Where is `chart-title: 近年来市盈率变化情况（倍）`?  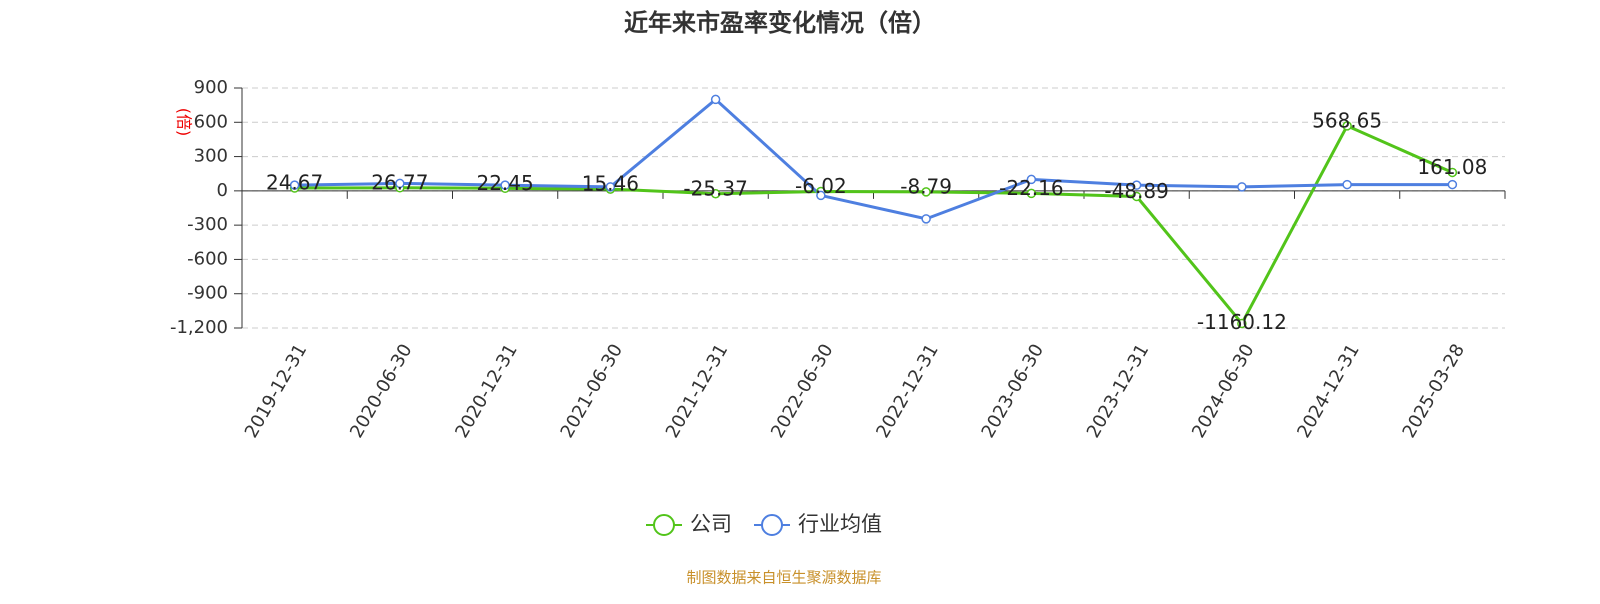 chart-title: 近年来市盈率变化情况（倍） is located at coordinates (780, 23).